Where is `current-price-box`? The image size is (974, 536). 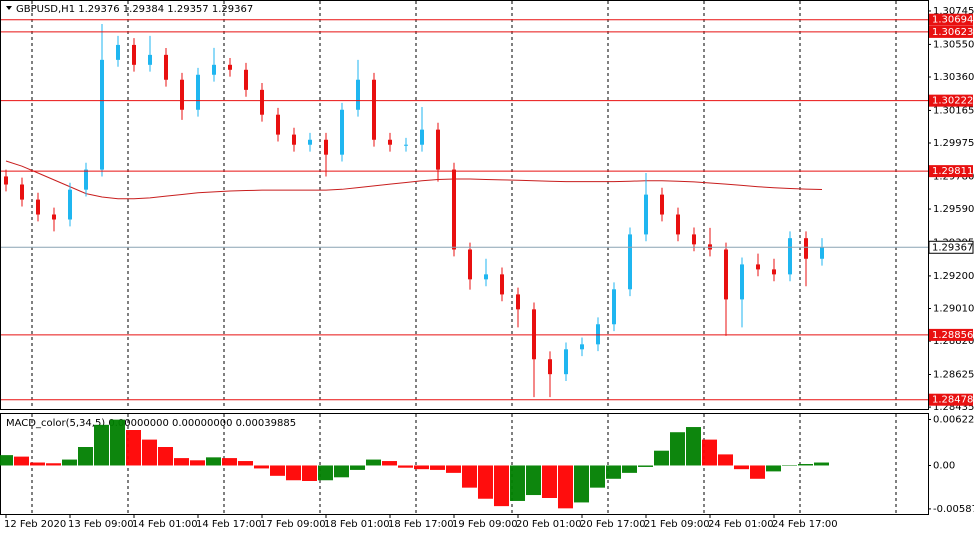
current-price-box is located at coordinates (951, 247).